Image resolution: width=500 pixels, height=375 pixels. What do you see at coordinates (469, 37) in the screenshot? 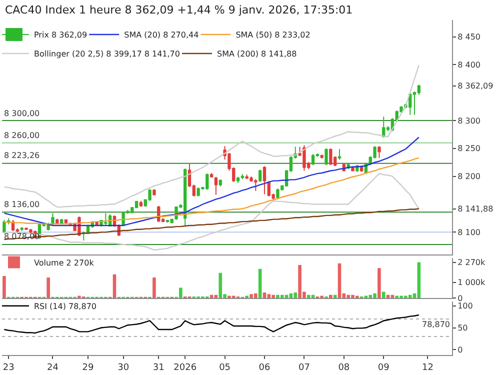
I see `y-tick-label: 8 450` at bounding box center [469, 37].